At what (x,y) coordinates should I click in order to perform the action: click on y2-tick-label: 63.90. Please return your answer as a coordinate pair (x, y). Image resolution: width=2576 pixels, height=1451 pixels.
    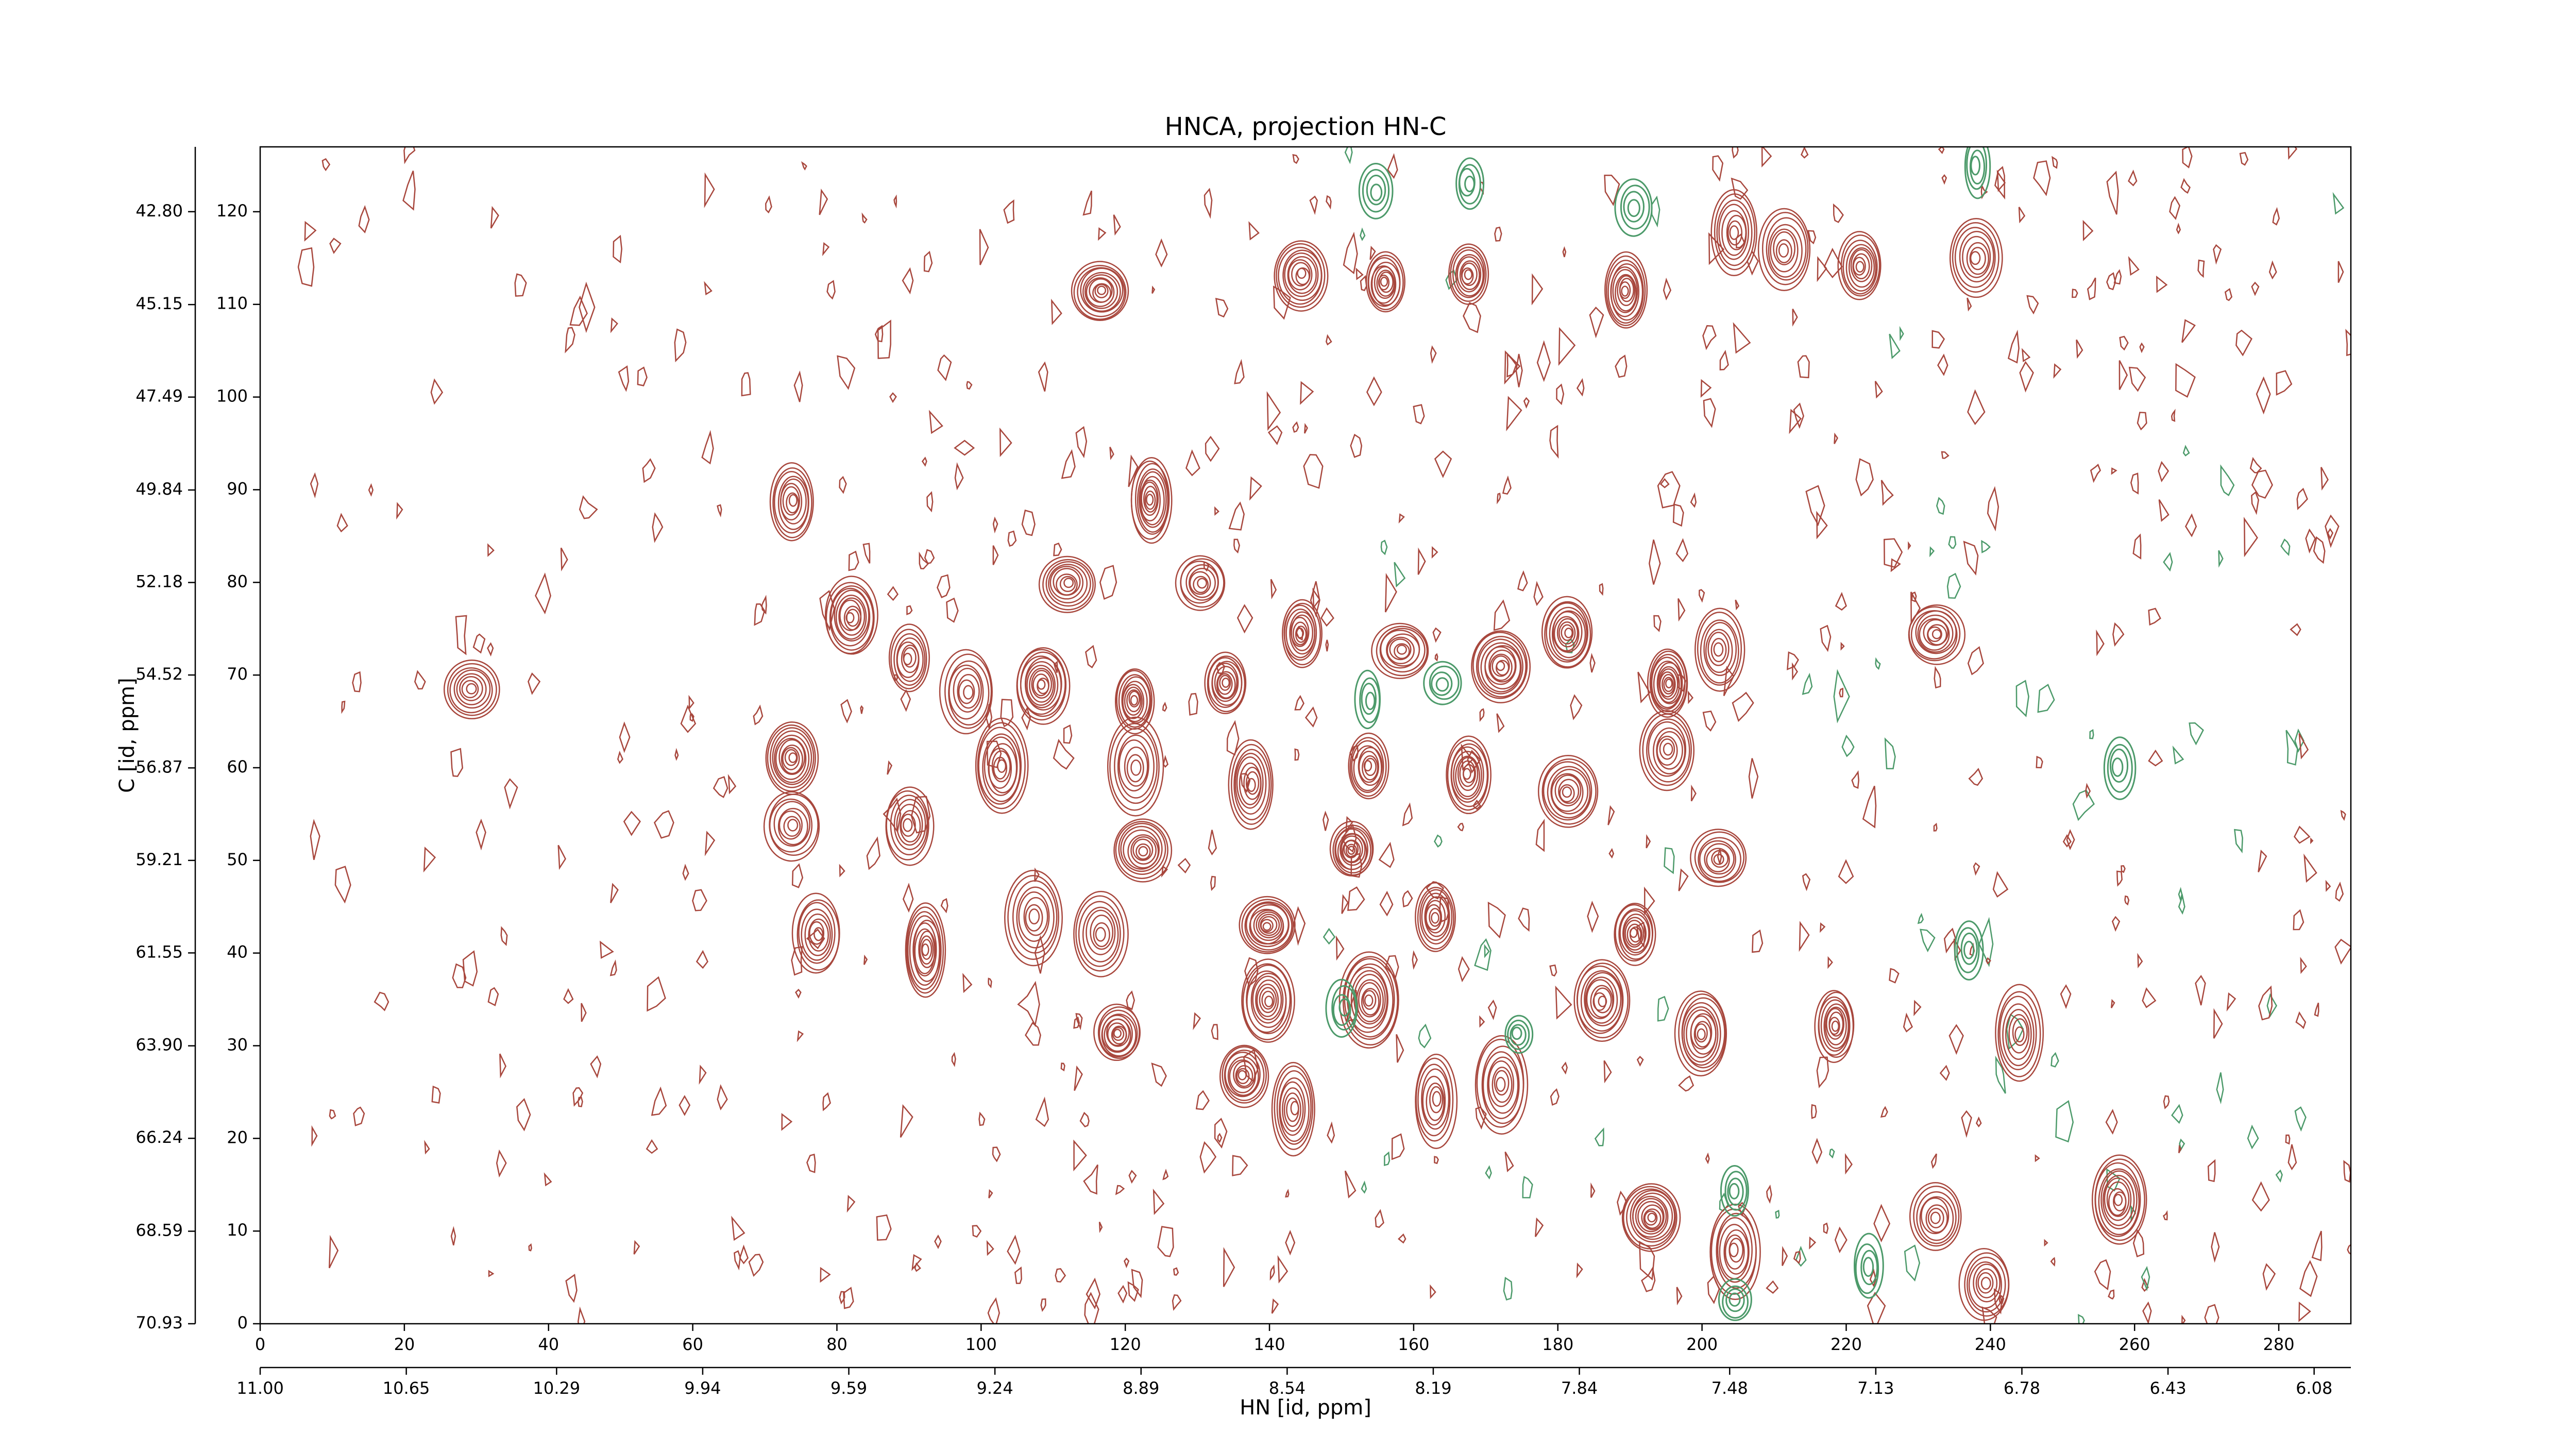
    Looking at the image, I should click on (159, 1045).